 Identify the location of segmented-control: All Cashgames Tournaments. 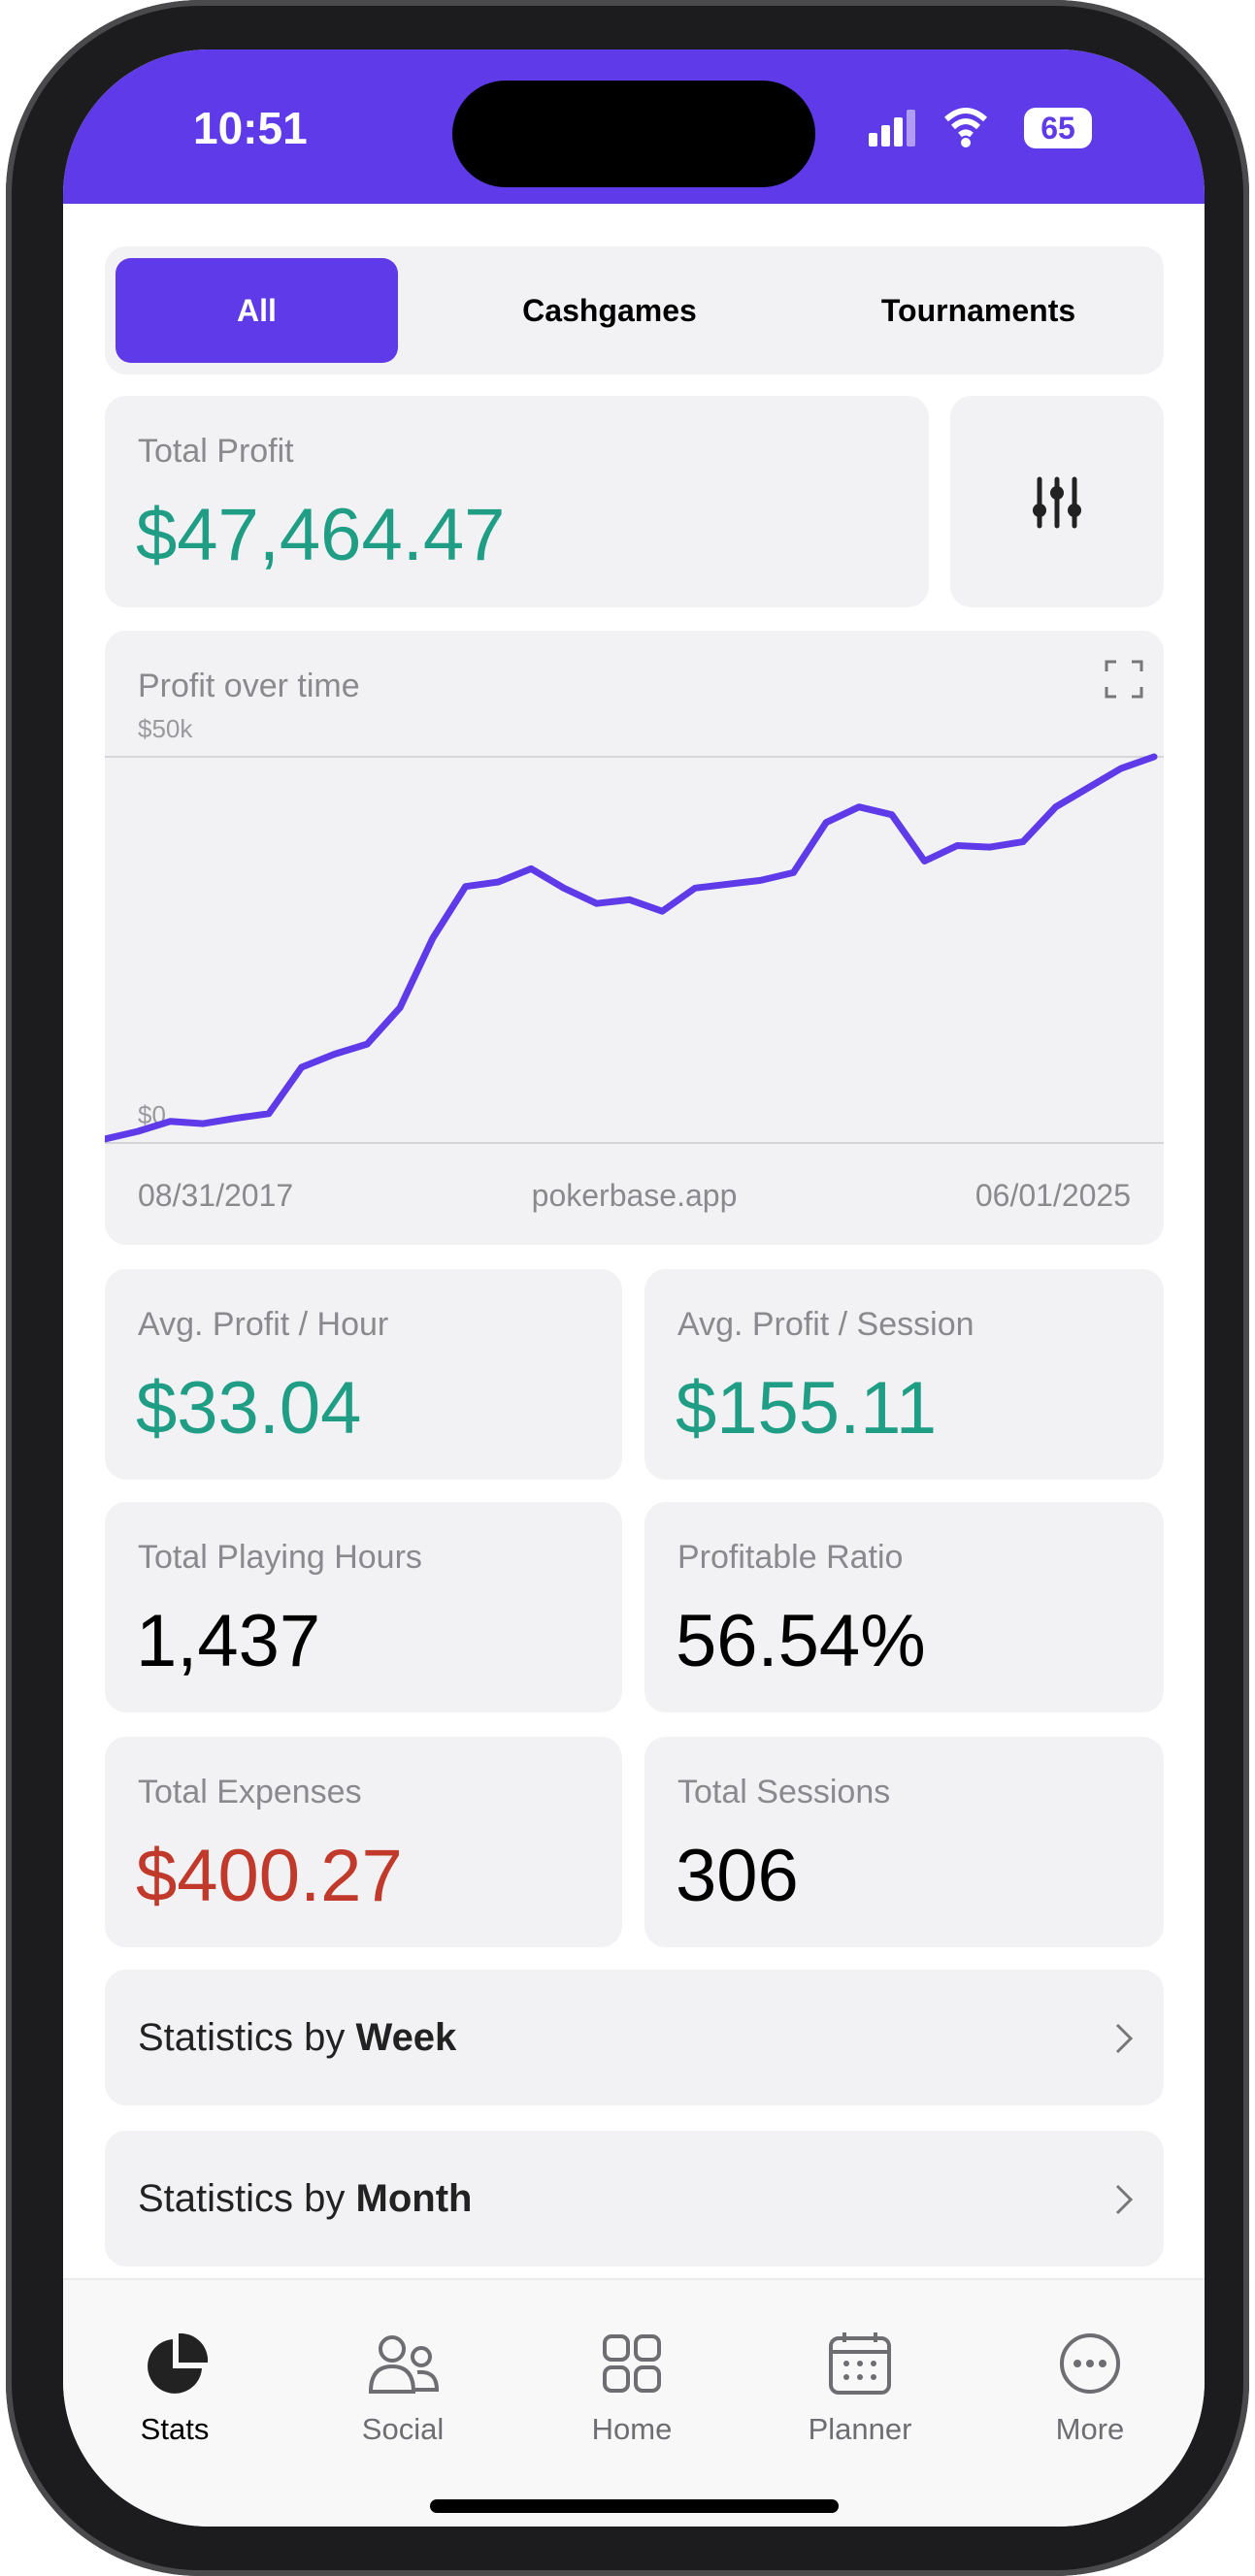
(634, 310).